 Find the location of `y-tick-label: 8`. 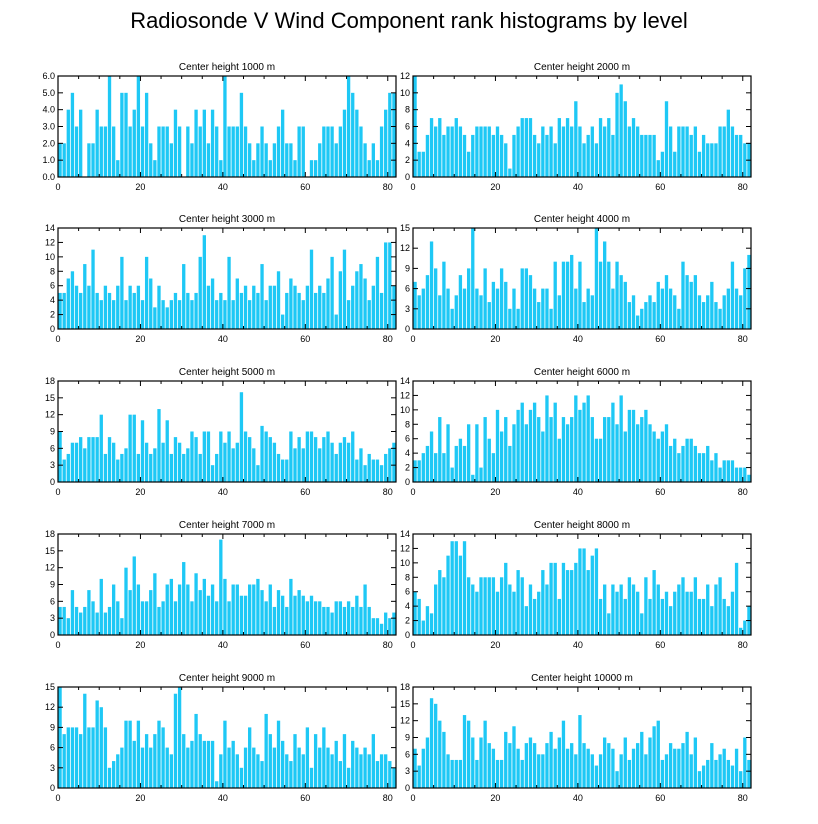

y-tick-label: 8 is located at coordinates (407, 110).